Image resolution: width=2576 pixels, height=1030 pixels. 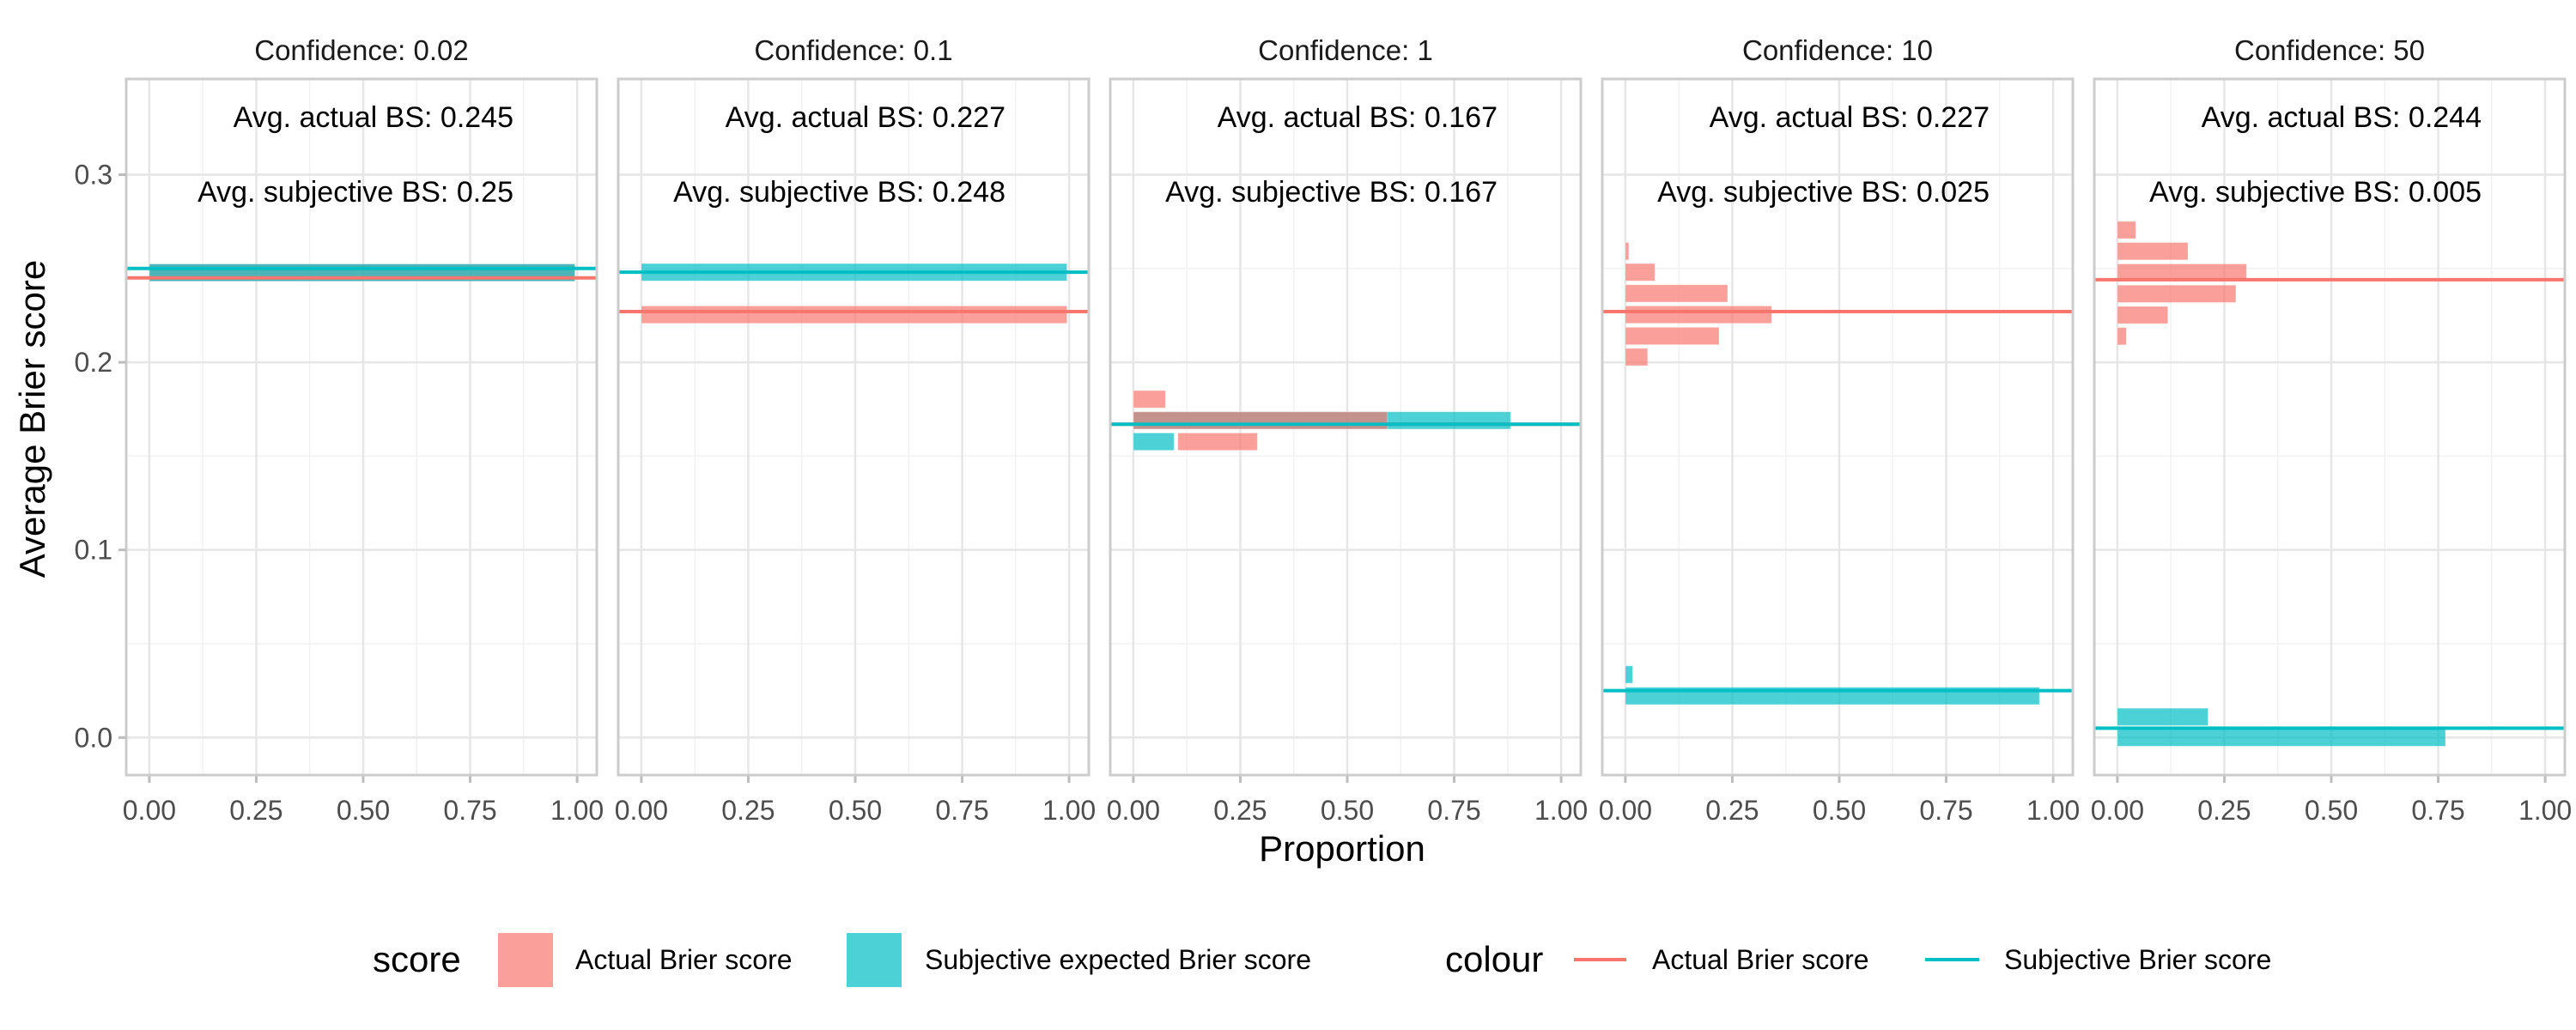 I want to click on y-tick-label: 0.1, so click(x=93, y=550).